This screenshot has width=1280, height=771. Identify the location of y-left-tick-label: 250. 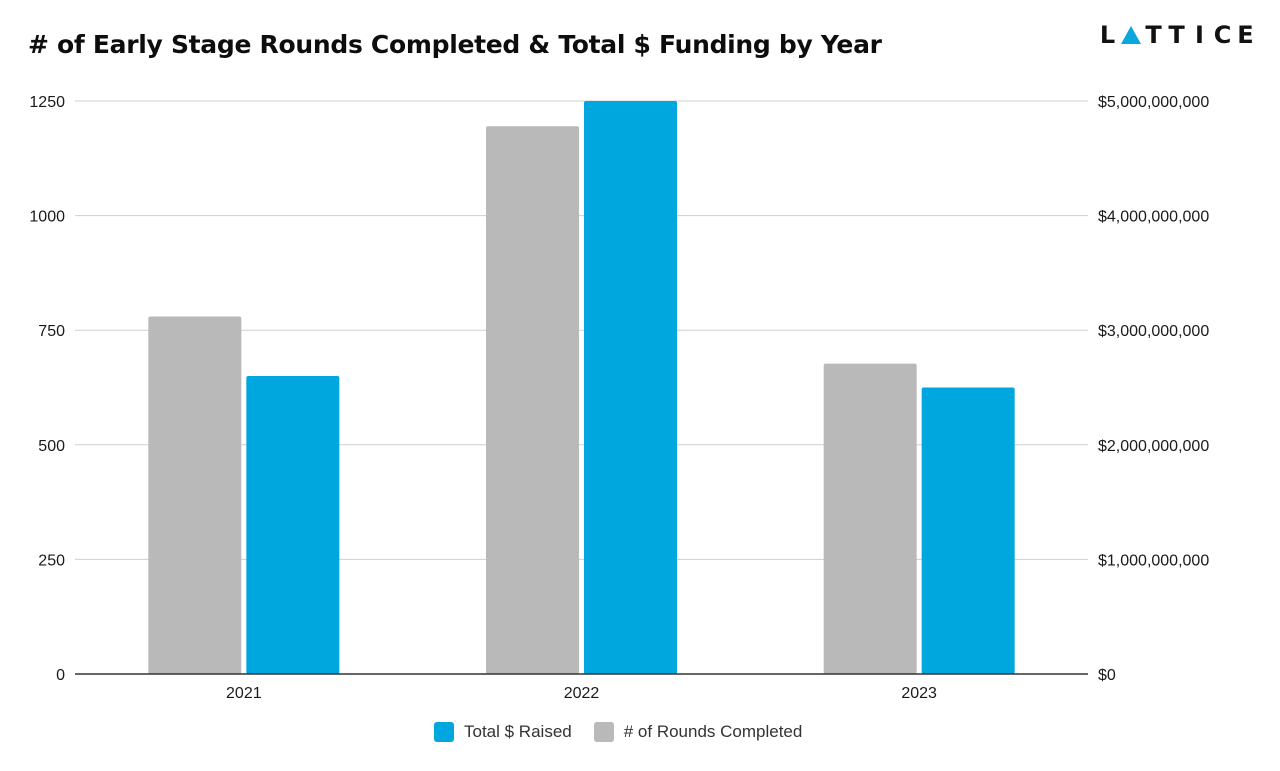
(51, 560).